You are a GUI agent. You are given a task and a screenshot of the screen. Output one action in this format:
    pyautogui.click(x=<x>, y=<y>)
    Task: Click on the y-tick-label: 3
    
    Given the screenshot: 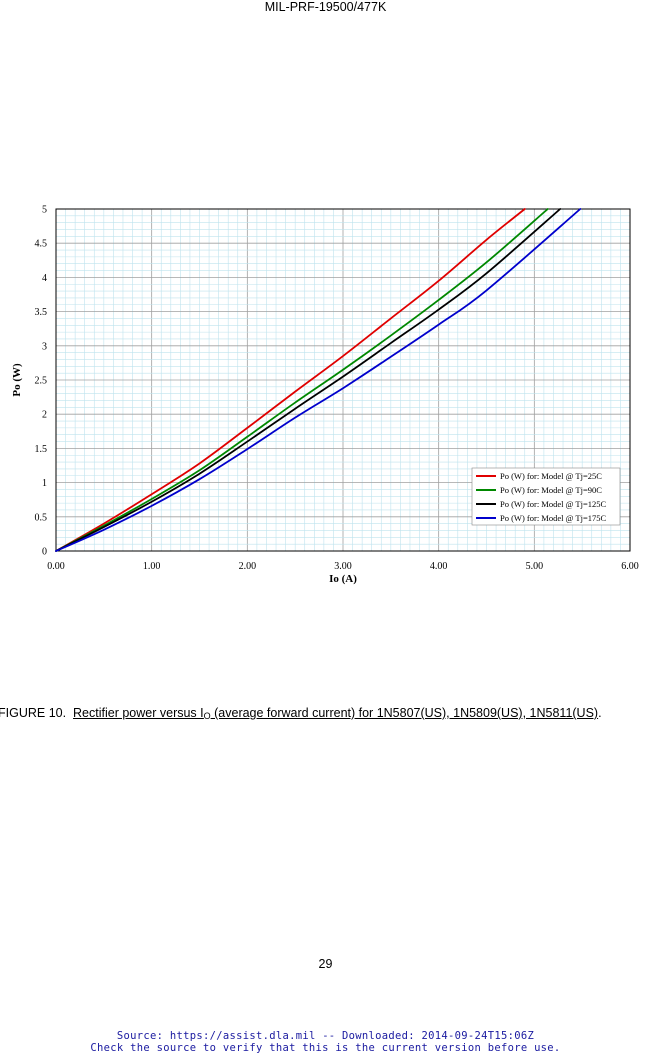 What is the action you would take?
    pyautogui.click(x=44, y=346)
    